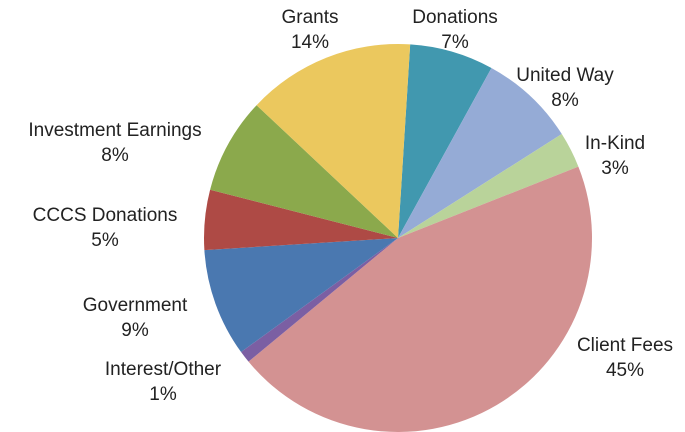 The image size is (685, 432). What do you see at coordinates (105, 240) in the screenshot?
I see `slice-value: 5%` at bounding box center [105, 240].